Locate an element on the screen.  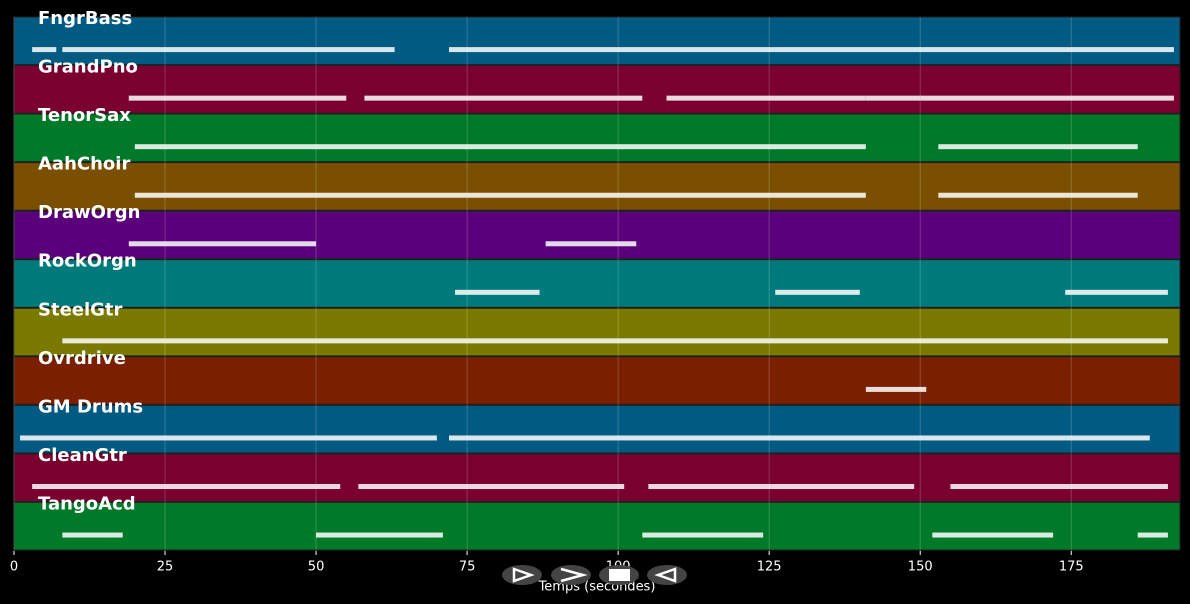
track-name: CleanGtr is located at coordinates (82, 455).